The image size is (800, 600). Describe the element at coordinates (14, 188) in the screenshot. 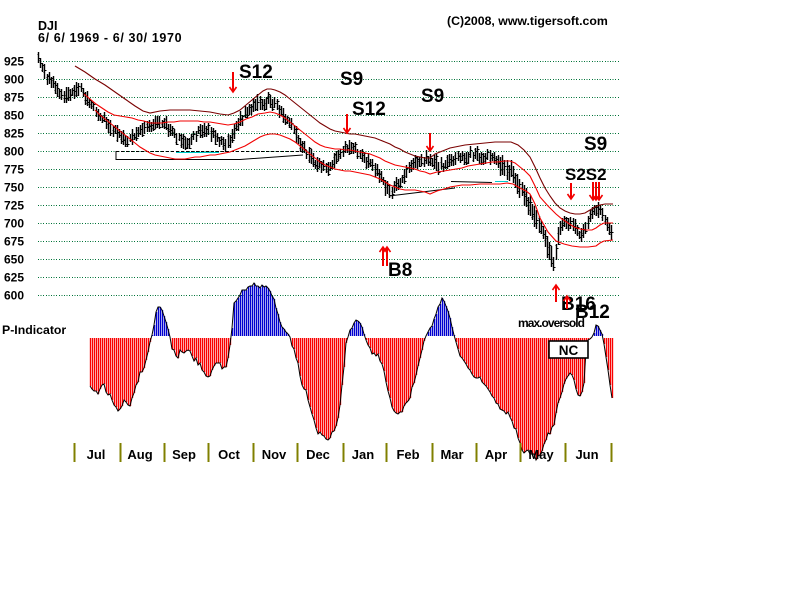

I see `svg-text: 750` at that location.